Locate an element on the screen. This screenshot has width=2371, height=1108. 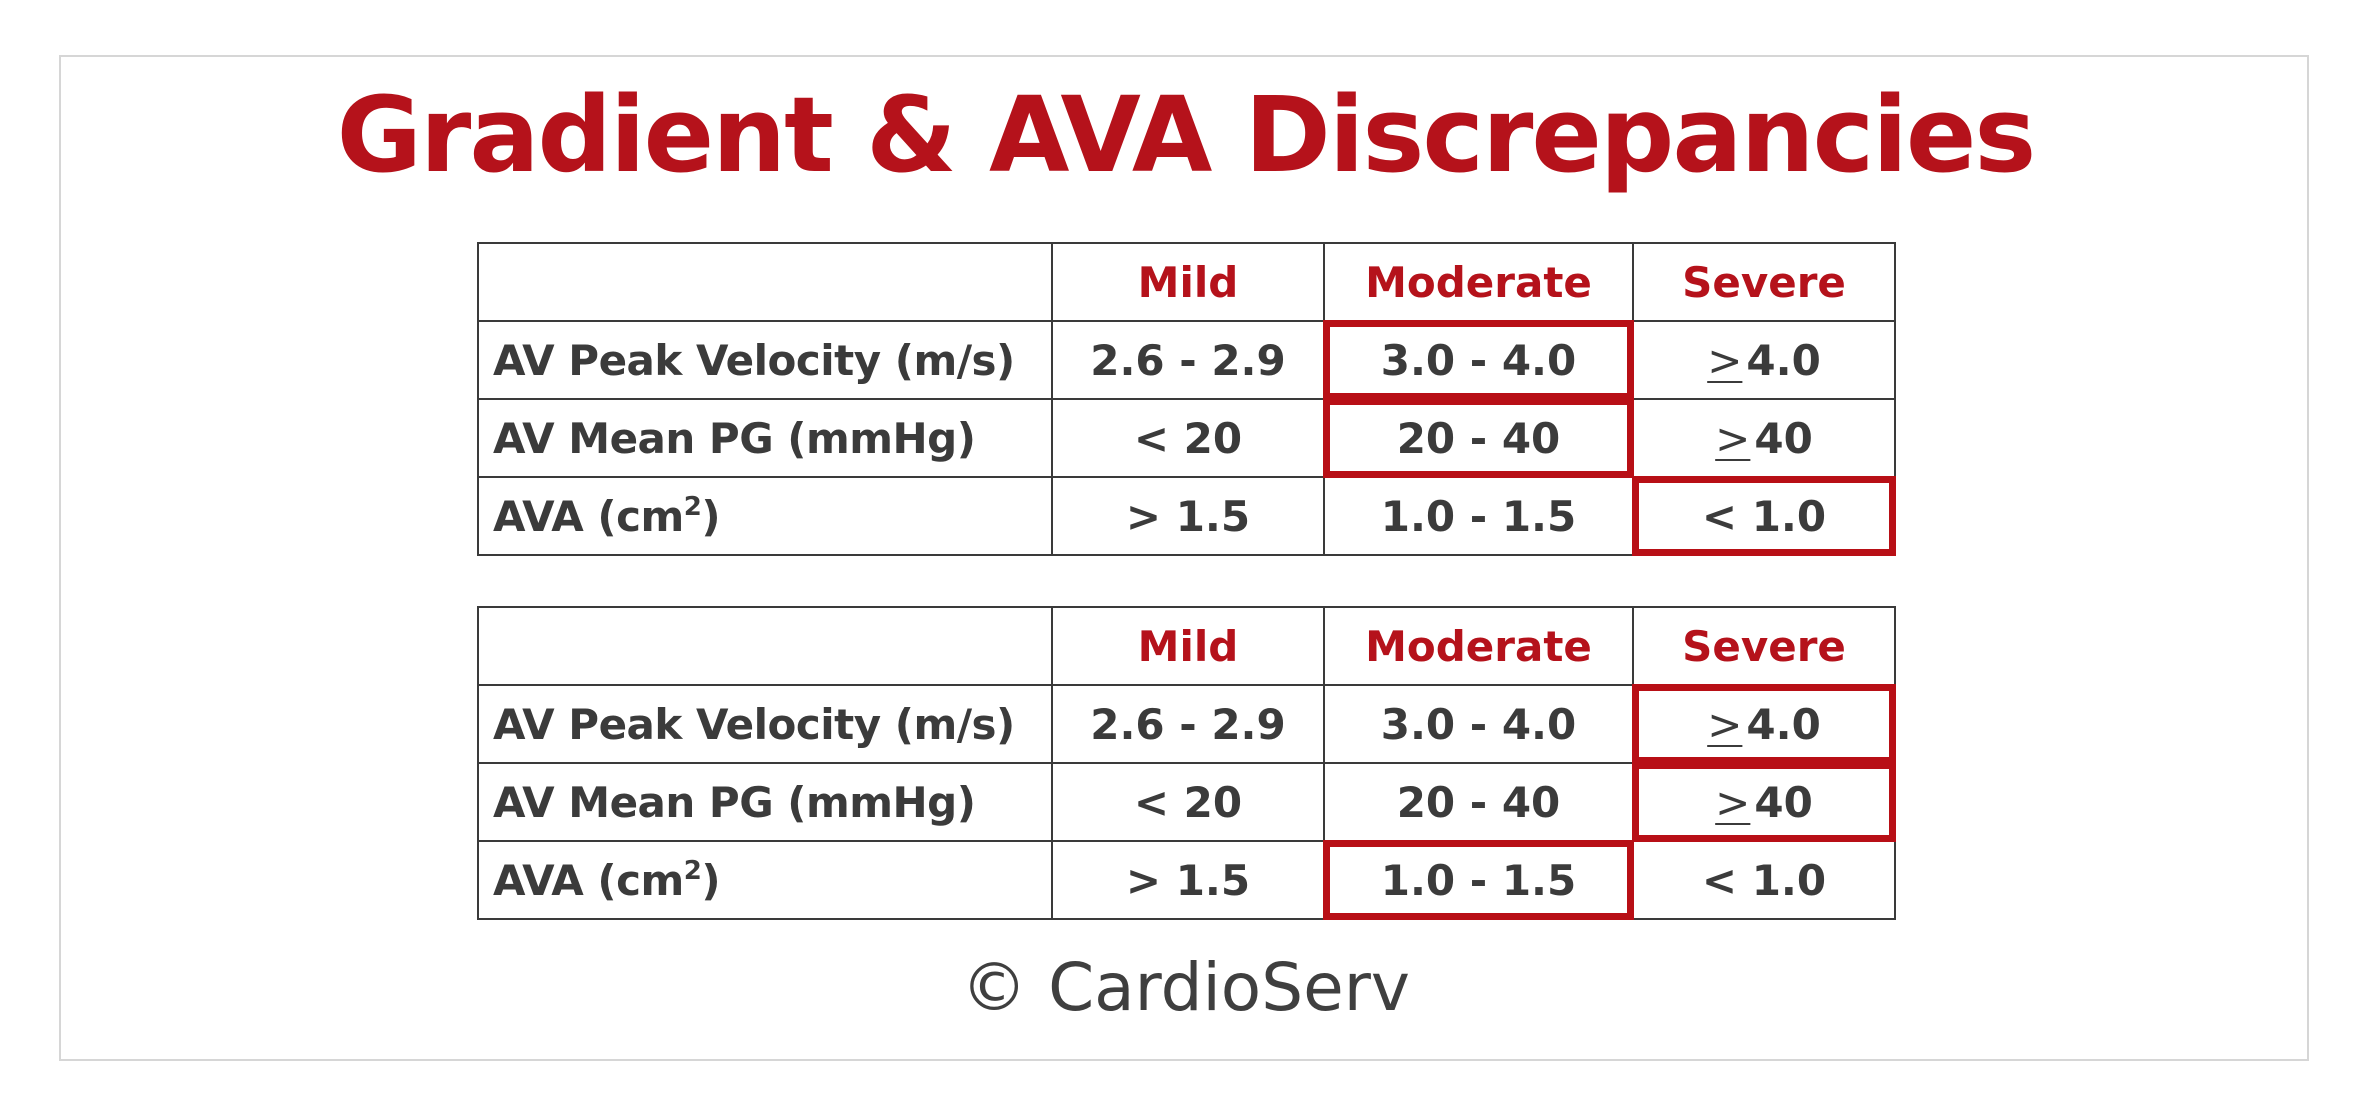
cell-severe-highlighted: < 1.0 is located at coordinates (1764, 516).